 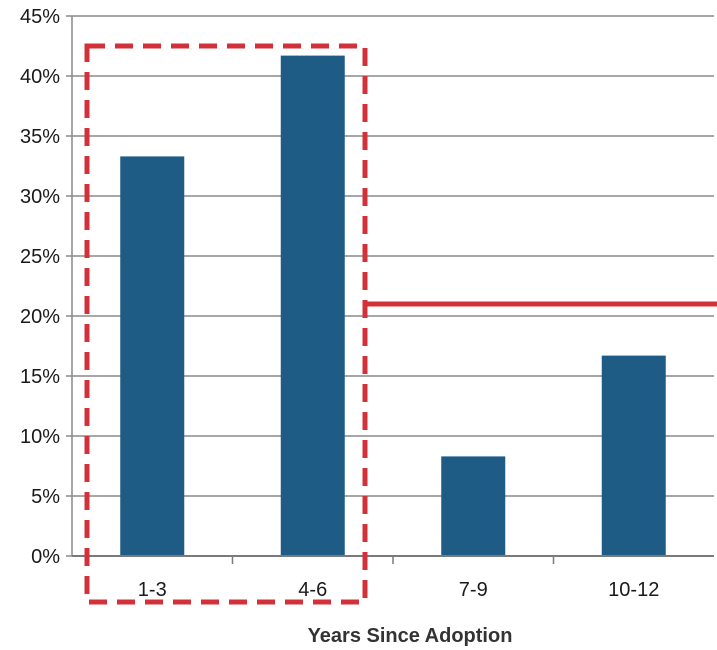 What do you see at coordinates (410, 636) in the screenshot?
I see `x-axis-title: Years Since Adoption` at bounding box center [410, 636].